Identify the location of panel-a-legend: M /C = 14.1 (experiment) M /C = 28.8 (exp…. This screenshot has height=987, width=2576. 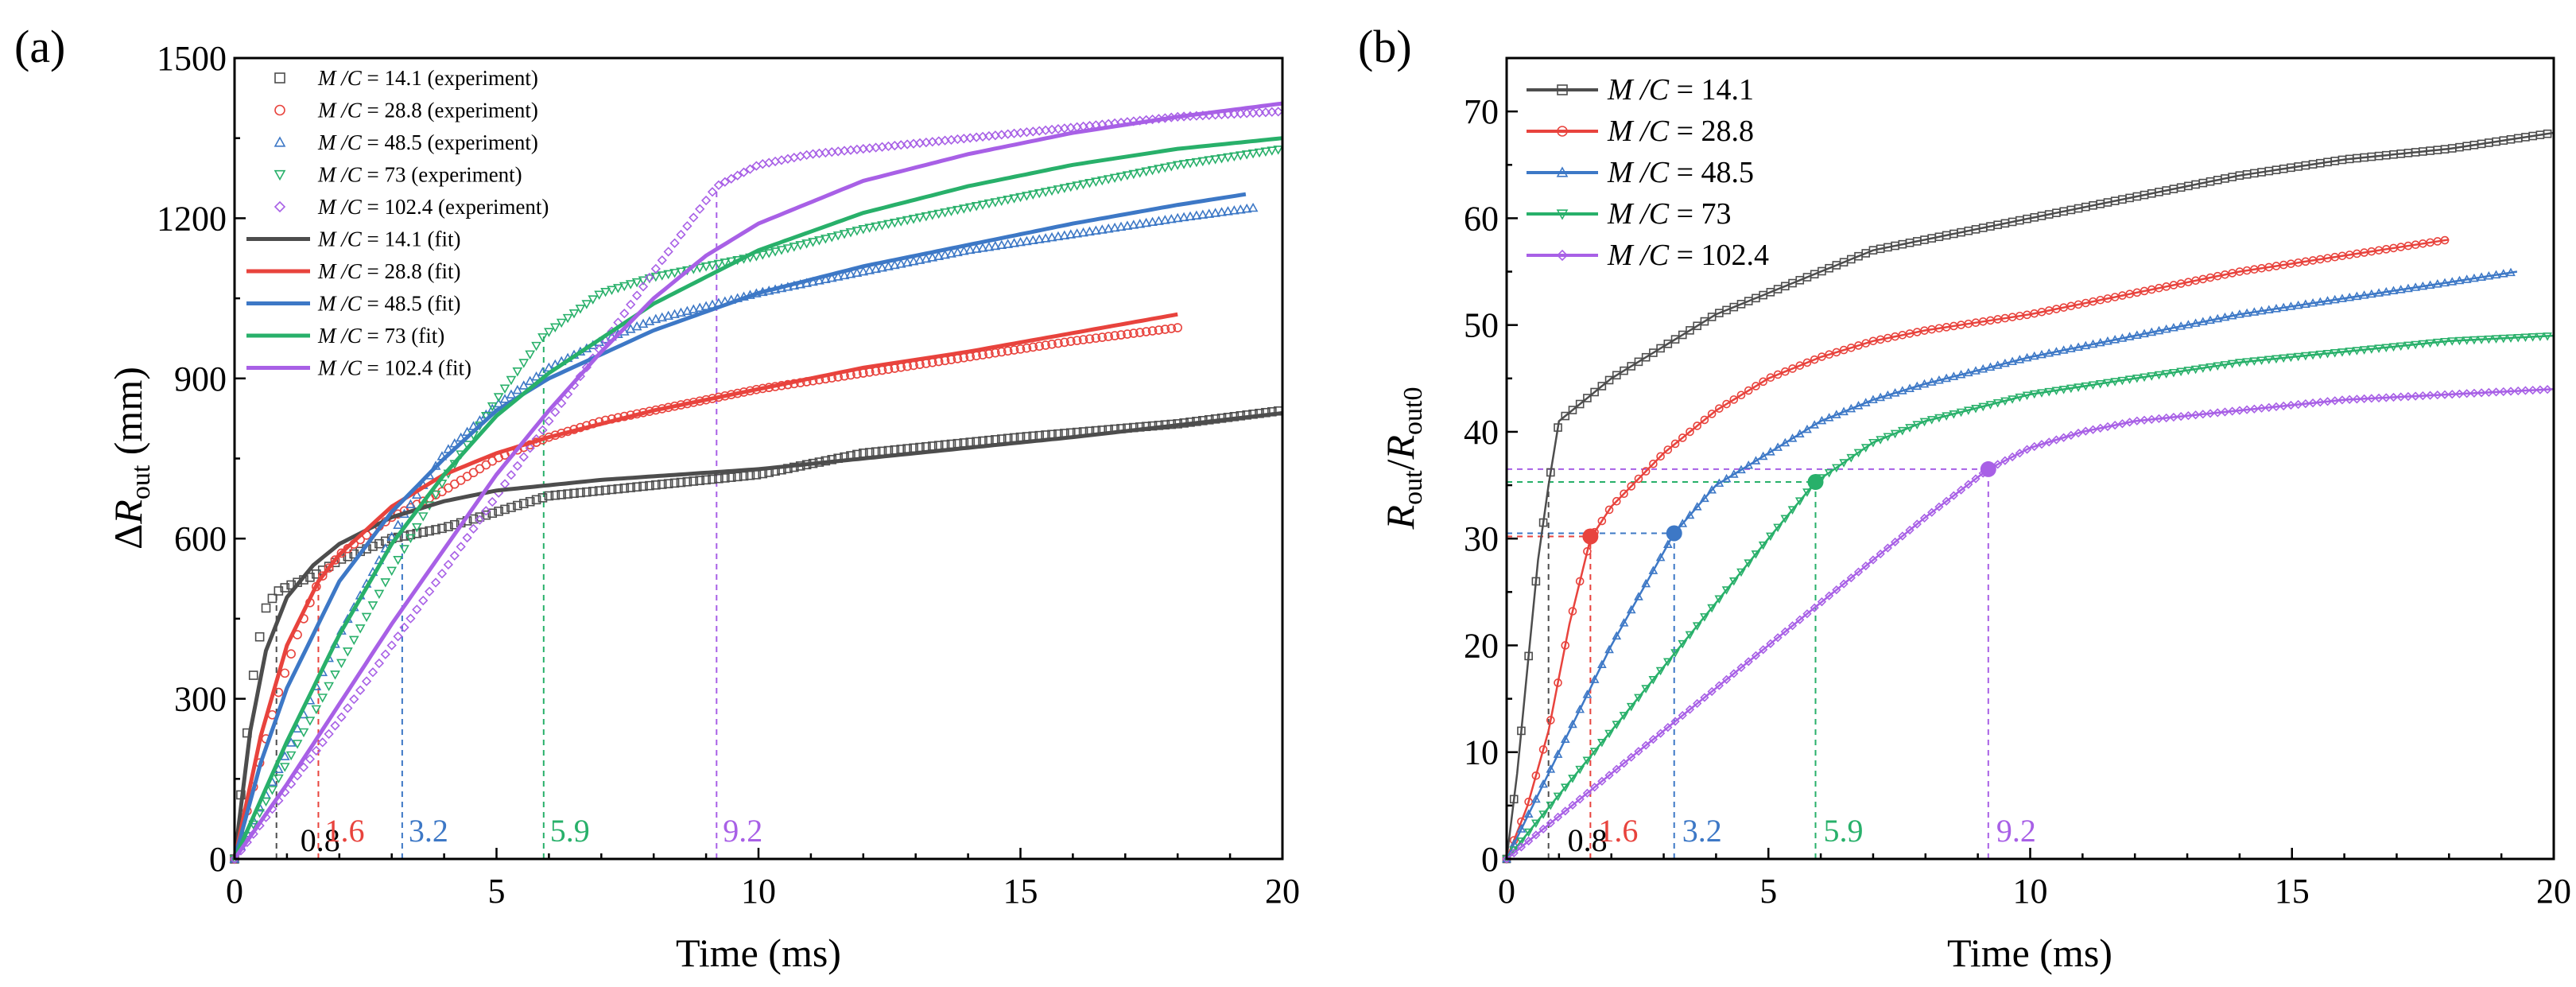
(397, 223).